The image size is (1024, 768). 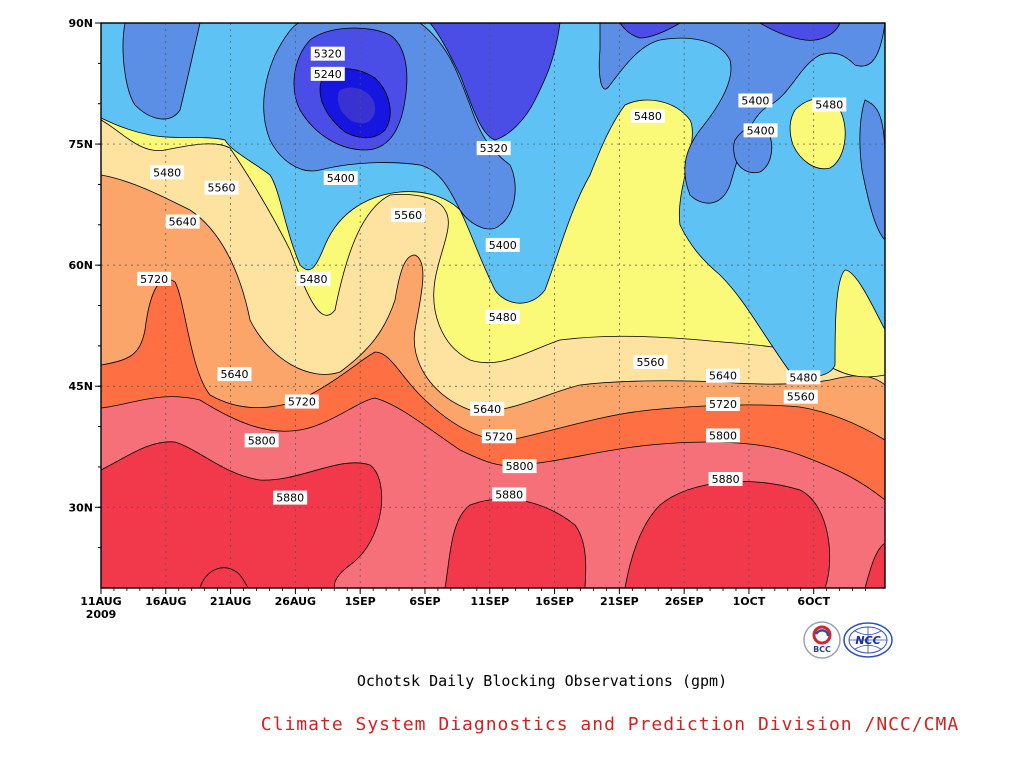 I want to click on x-tick-label: 2009, so click(x=101, y=614).